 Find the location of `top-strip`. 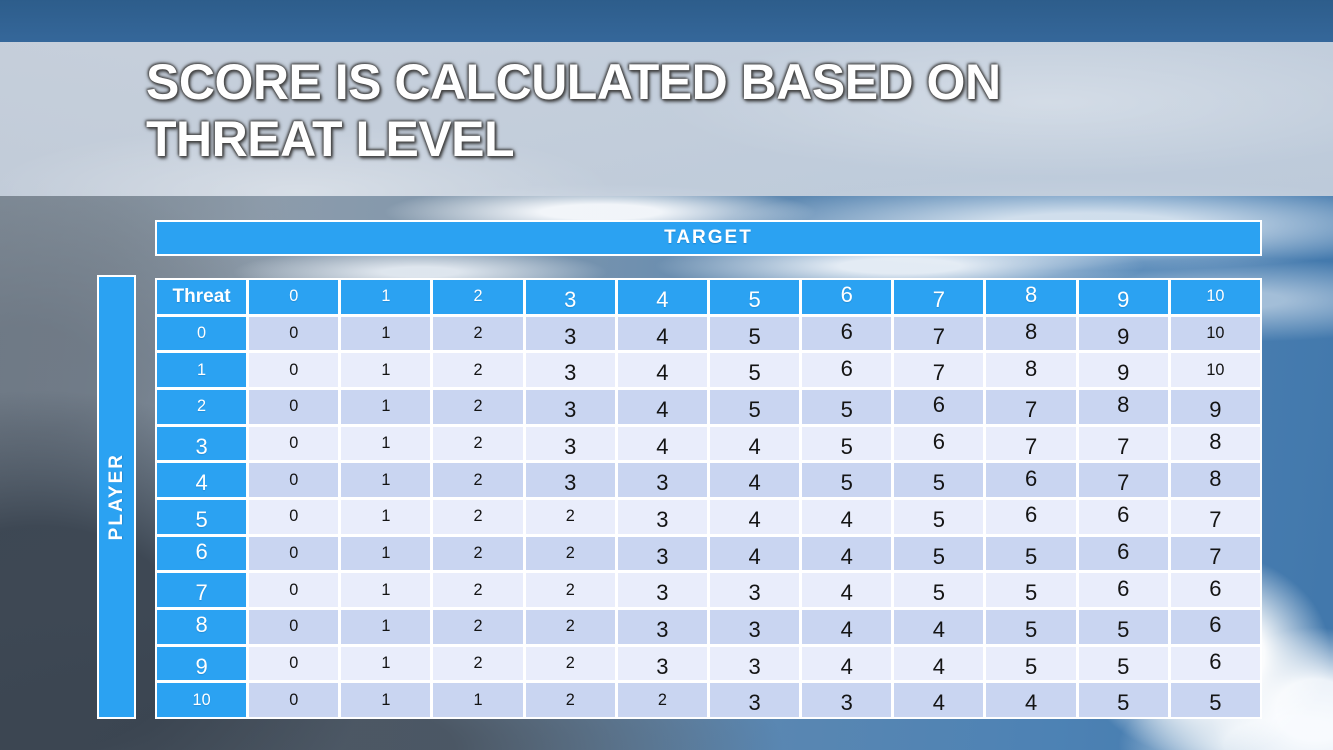

top-strip is located at coordinates (666, 21).